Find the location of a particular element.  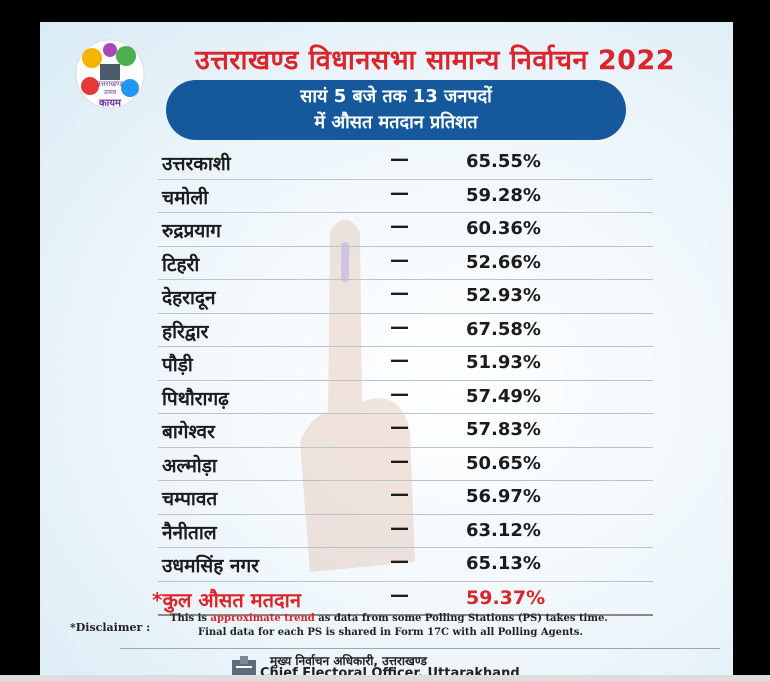

district-name: टिहरी is located at coordinates (181, 264).